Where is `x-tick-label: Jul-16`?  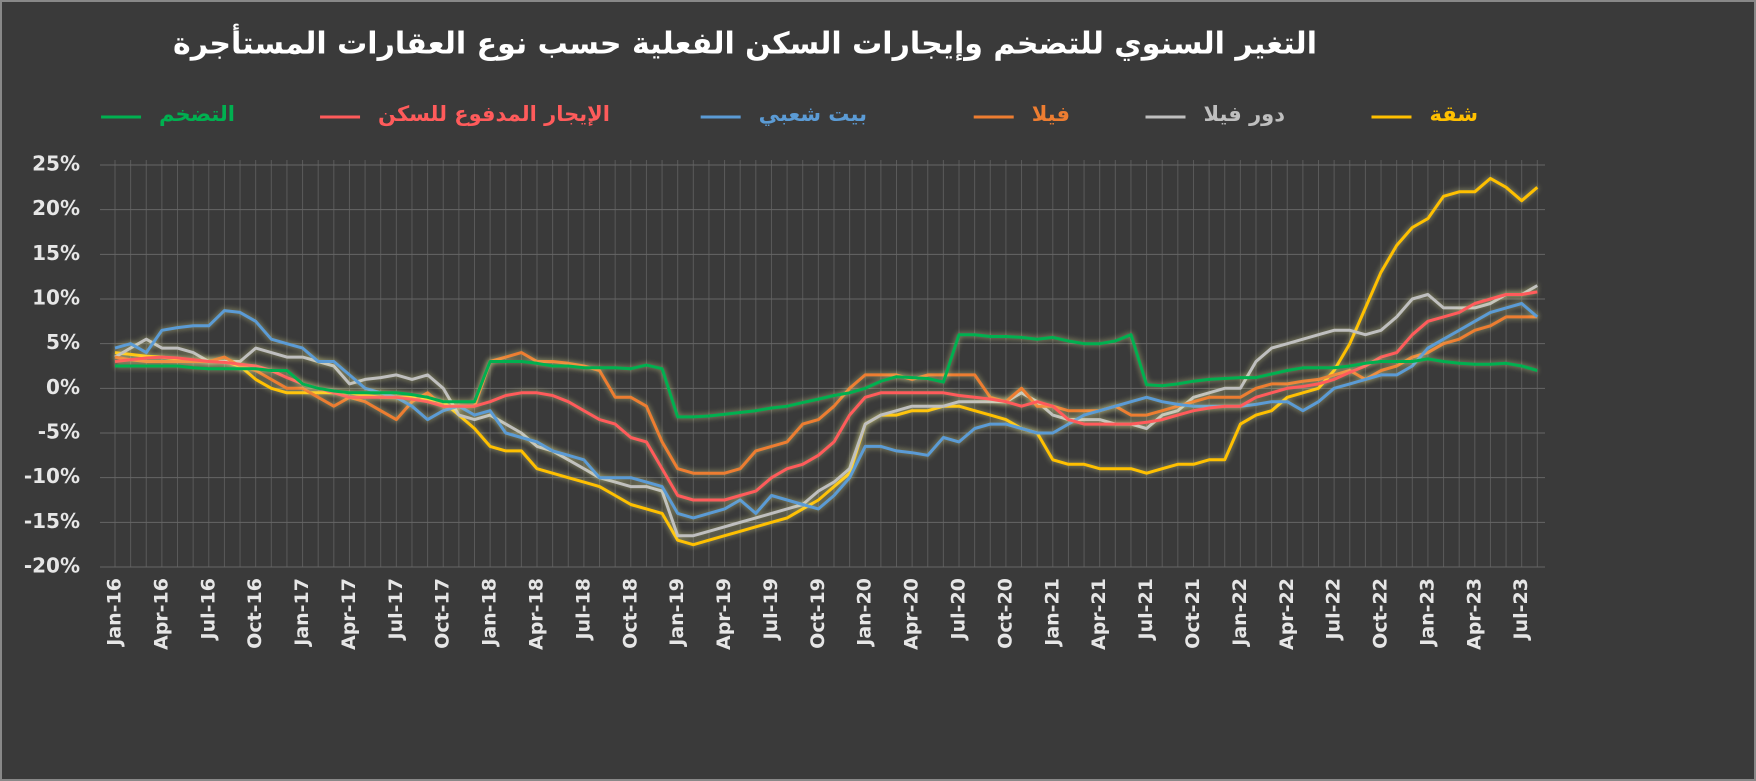 x-tick-label: Jul-16 is located at coordinates (208, 609).